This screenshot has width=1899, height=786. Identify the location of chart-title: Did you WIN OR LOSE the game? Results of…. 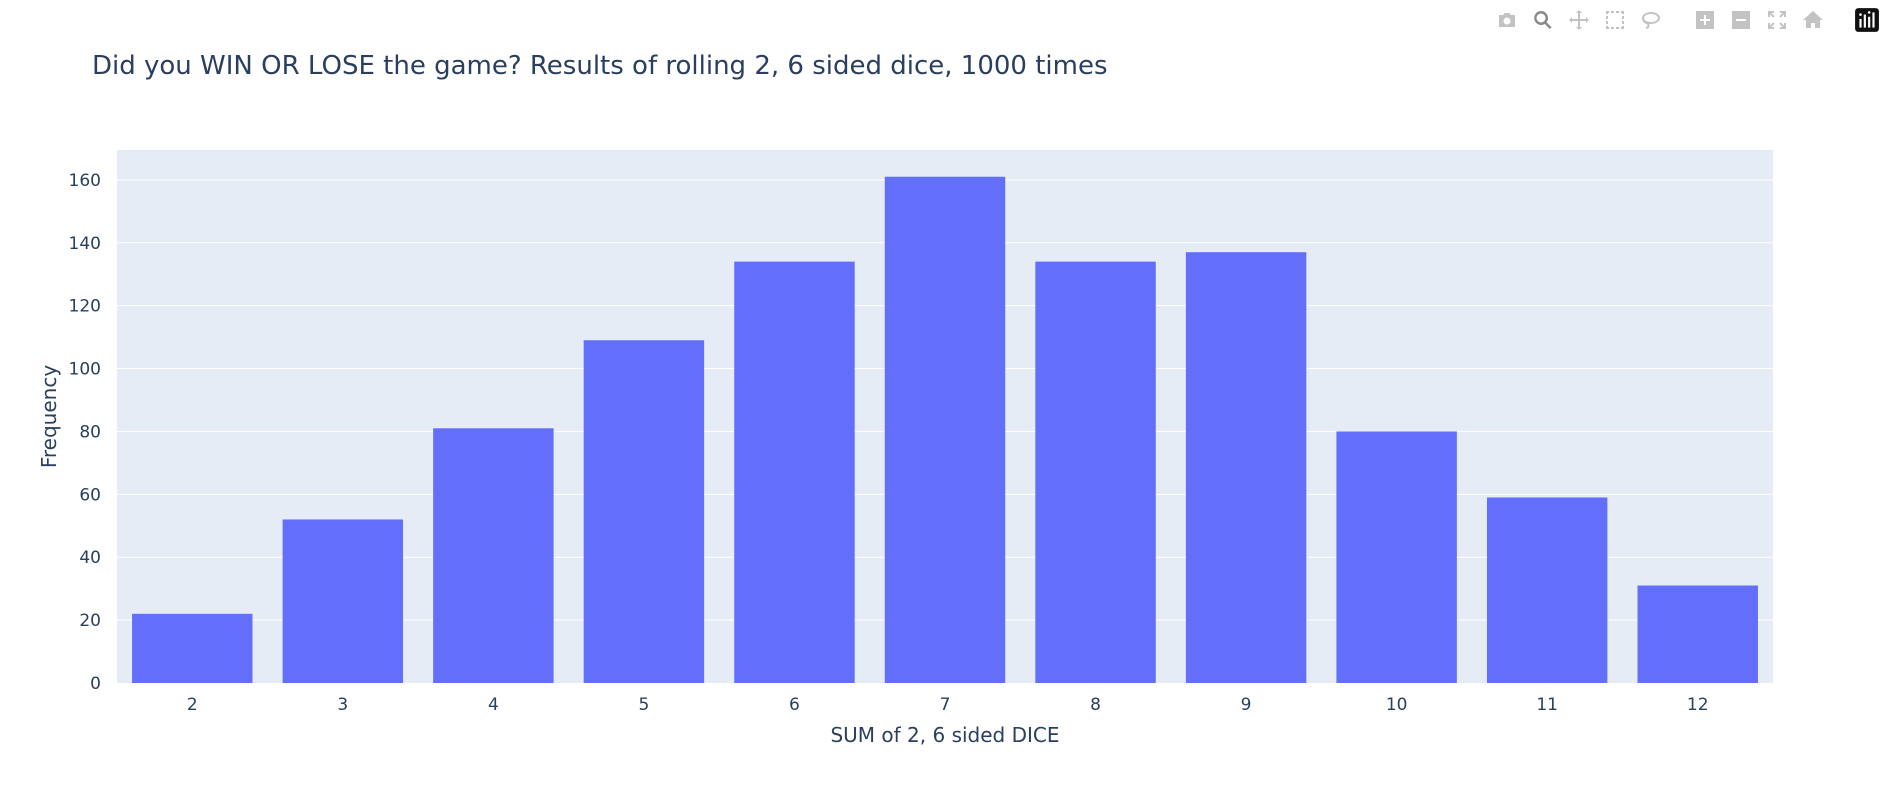
(600, 66).